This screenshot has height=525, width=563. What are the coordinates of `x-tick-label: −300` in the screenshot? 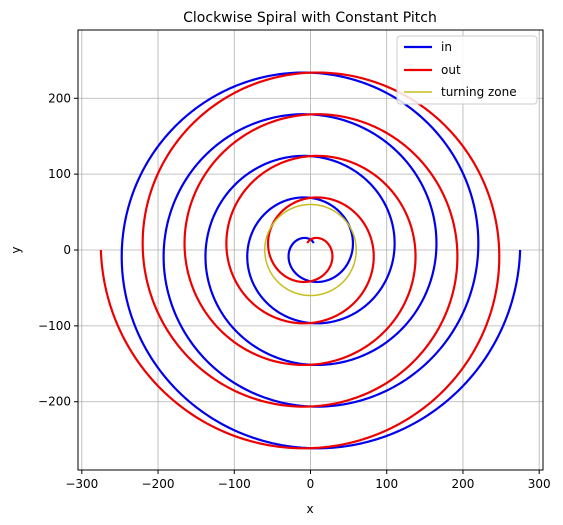 It's located at (81, 484).